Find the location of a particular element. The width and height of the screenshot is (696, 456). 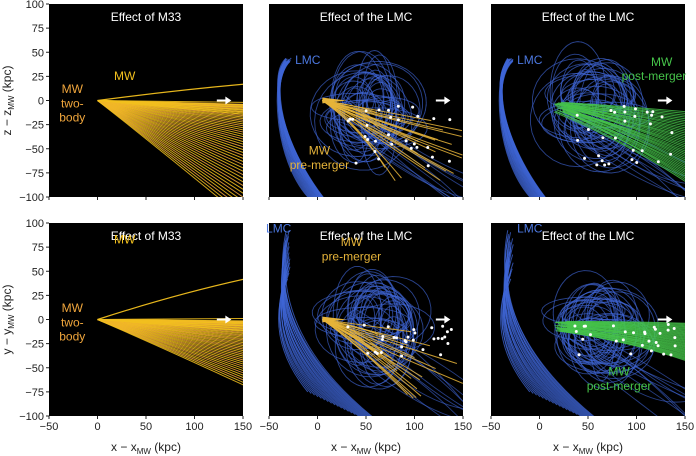

x-tick-label: 150 is located at coordinates (243, 427).